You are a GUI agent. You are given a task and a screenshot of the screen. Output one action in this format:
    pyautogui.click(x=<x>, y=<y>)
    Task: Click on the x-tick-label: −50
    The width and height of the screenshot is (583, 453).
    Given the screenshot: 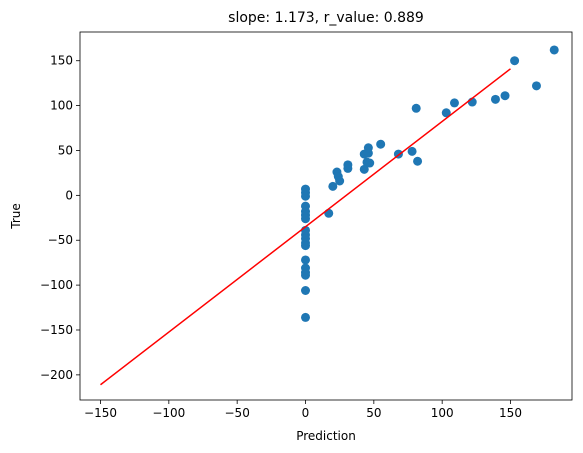 What is the action you would take?
    pyautogui.click(x=237, y=413)
    